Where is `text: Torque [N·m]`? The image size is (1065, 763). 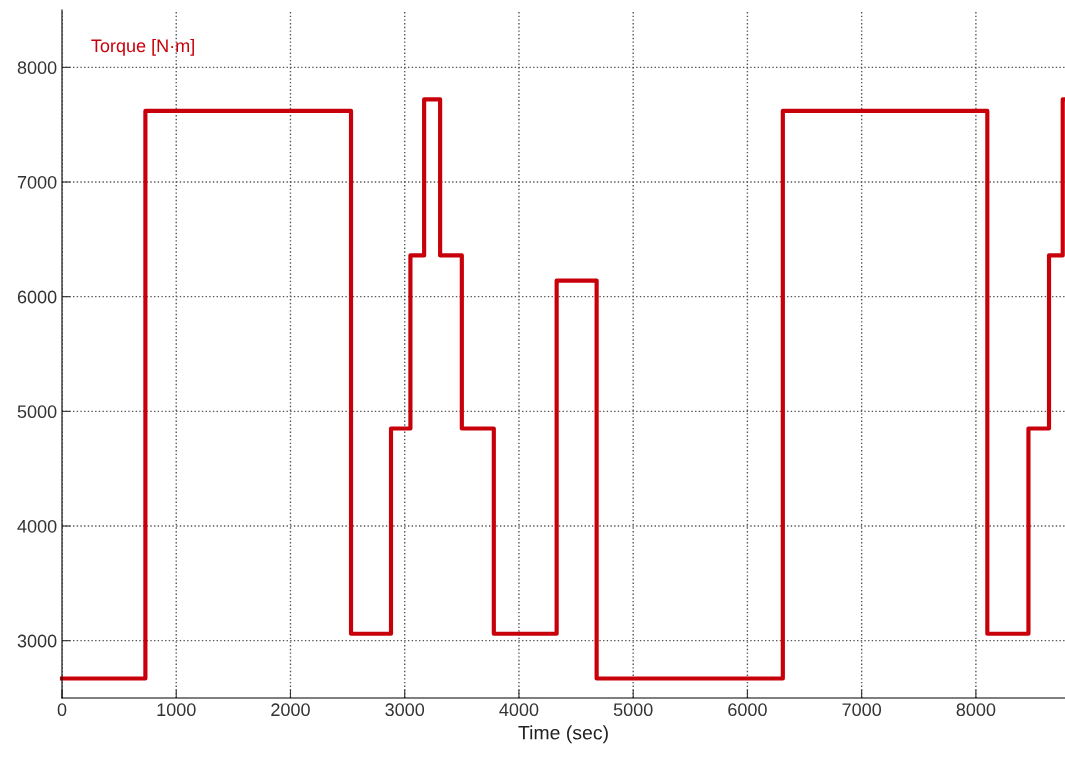
text: Torque [N·m] is located at coordinates (142, 47).